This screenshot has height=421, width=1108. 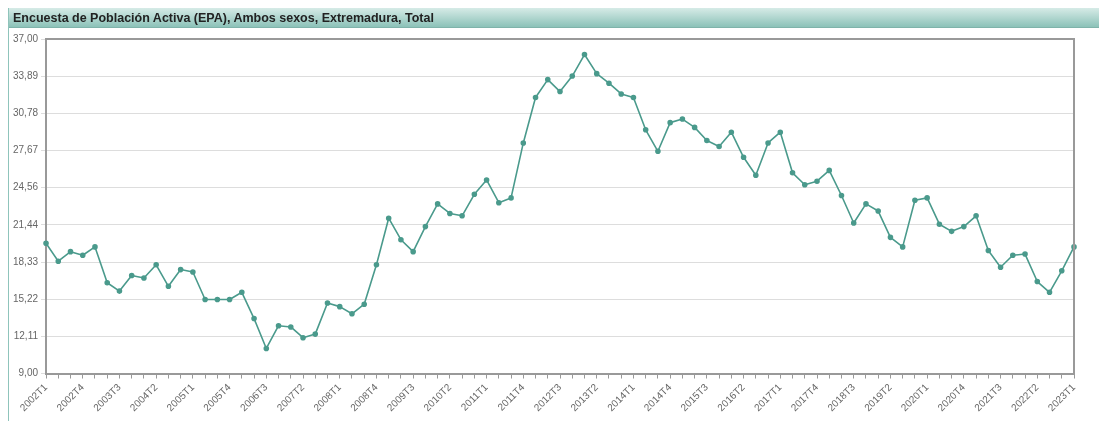 I want to click on y-tick-label: 9,00, so click(x=28, y=373).